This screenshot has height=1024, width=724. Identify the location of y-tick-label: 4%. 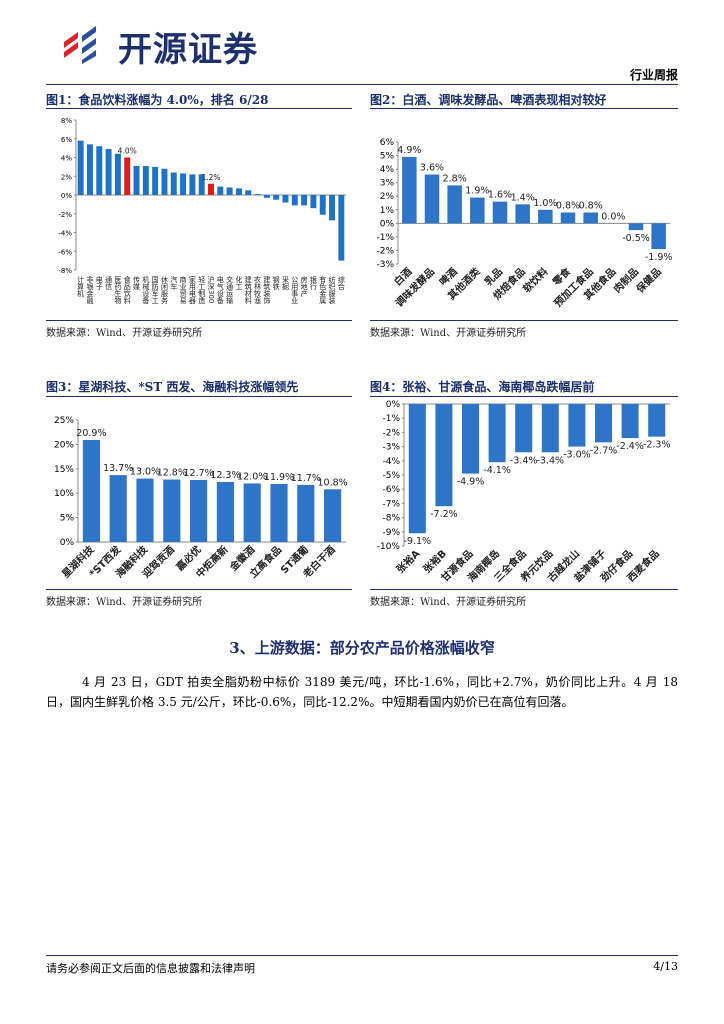
(387, 170).